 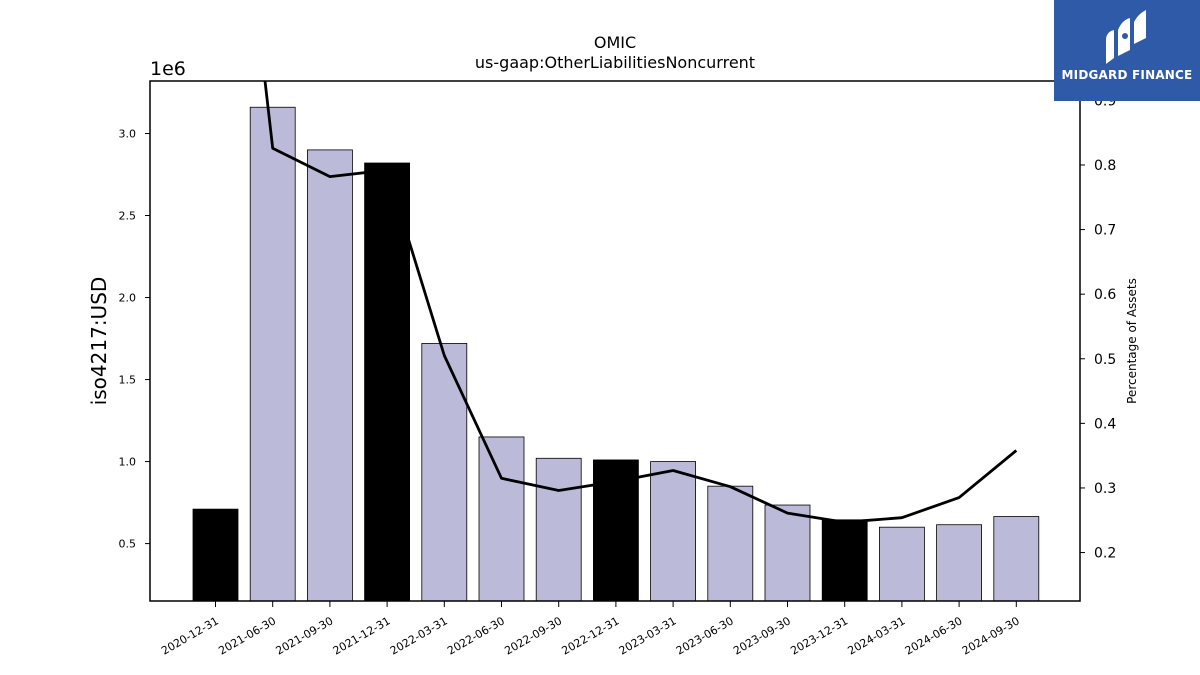 I want to click on y2-tick-label: 0.8, so click(x=1105, y=166).